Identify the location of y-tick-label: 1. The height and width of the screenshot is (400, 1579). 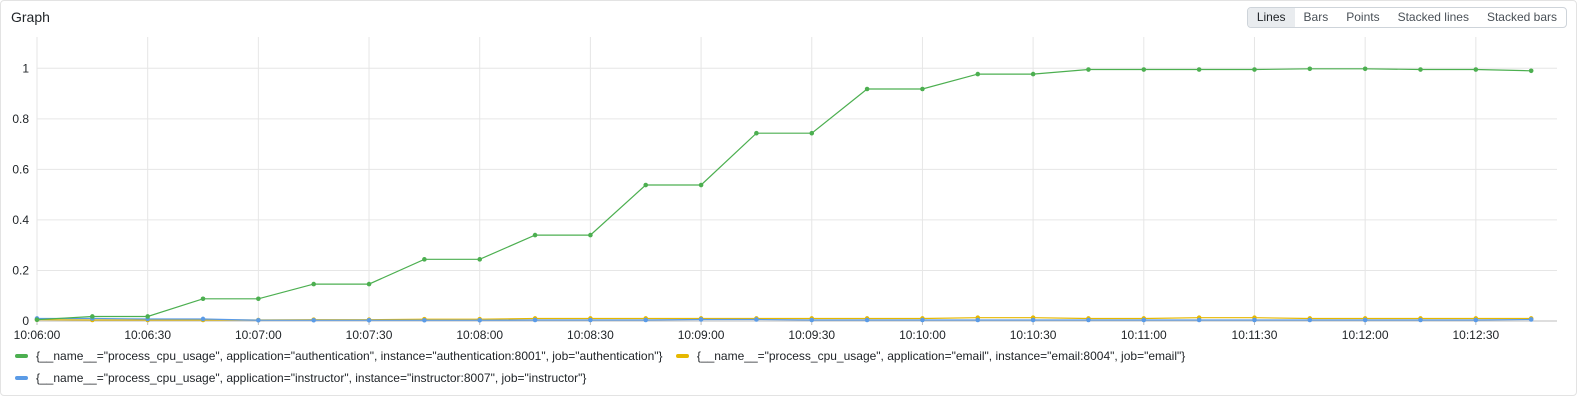
(25, 68).